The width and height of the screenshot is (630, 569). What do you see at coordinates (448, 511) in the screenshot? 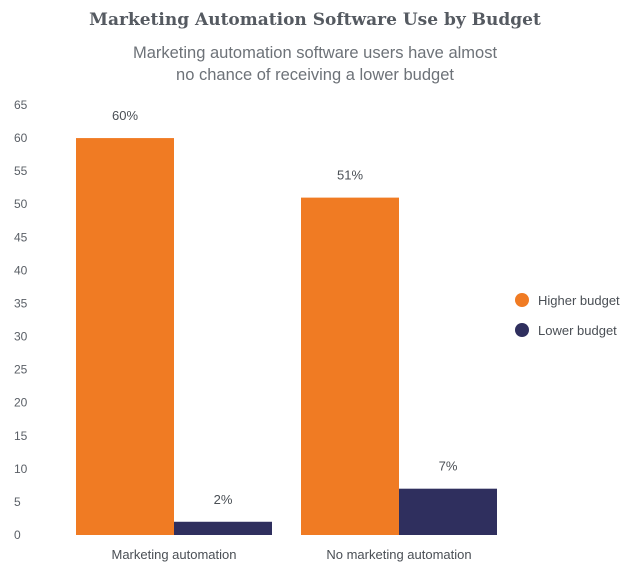
I see `bar-no-marketing-automation-lower-budget` at bounding box center [448, 511].